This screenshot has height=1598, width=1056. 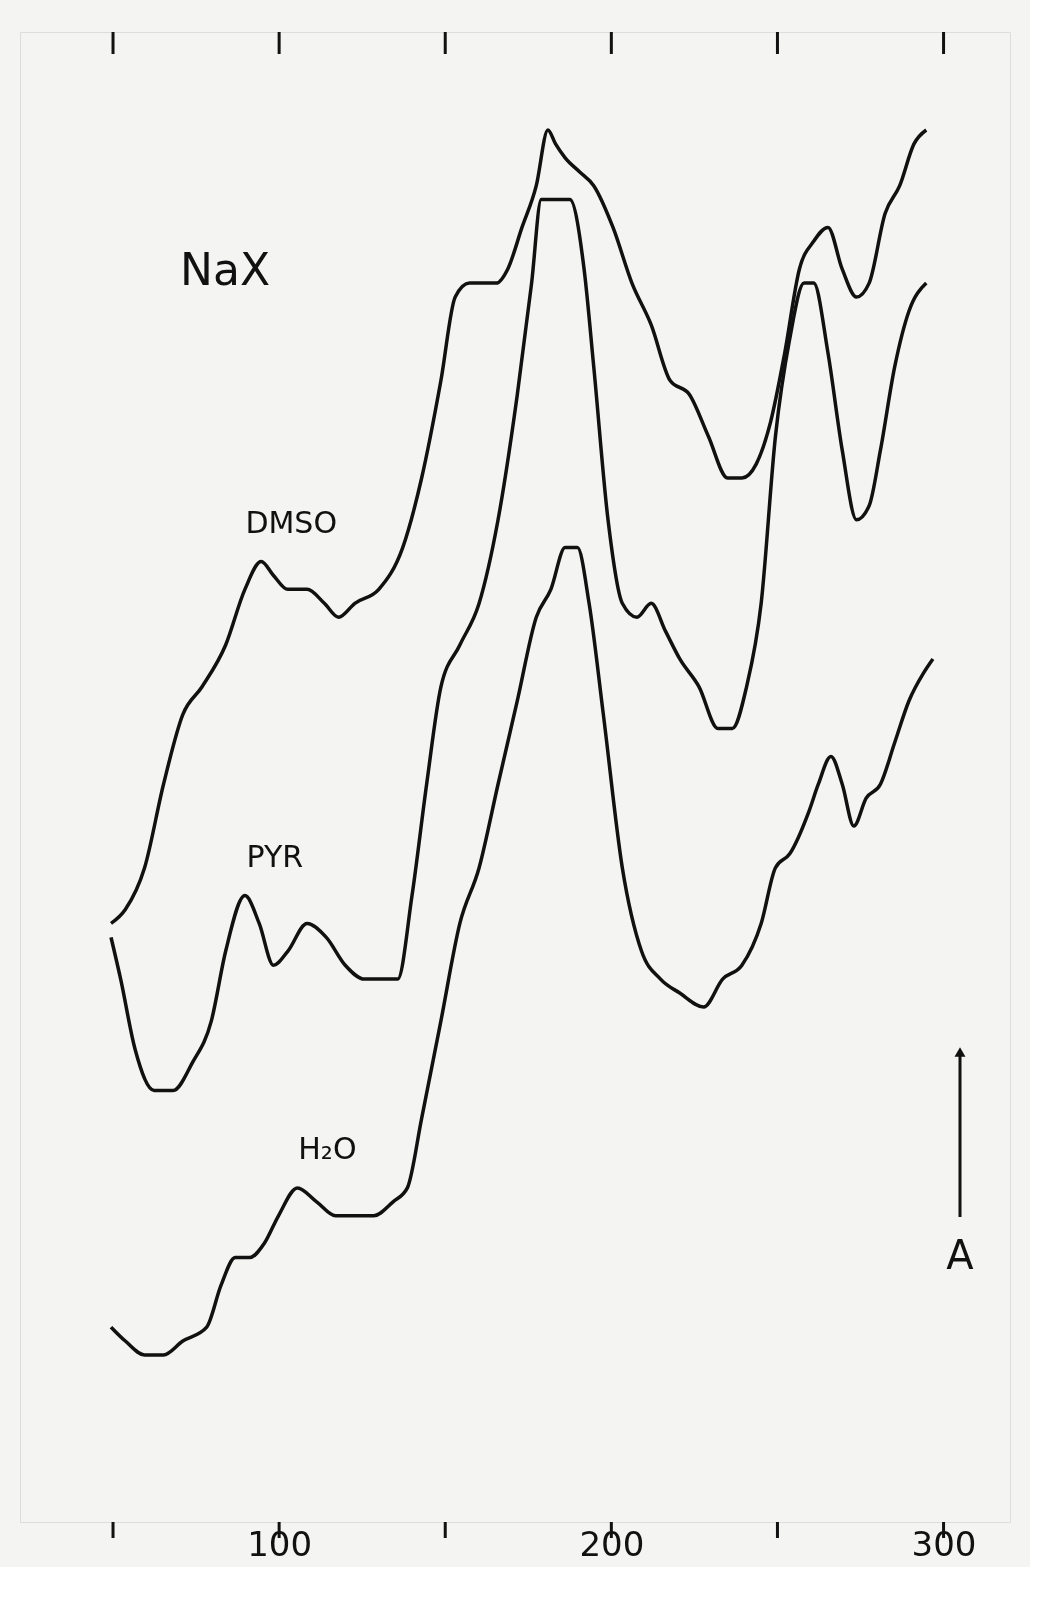 What do you see at coordinates (291, 522) in the screenshot?
I see `series-label: DMSO` at bounding box center [291, 522].